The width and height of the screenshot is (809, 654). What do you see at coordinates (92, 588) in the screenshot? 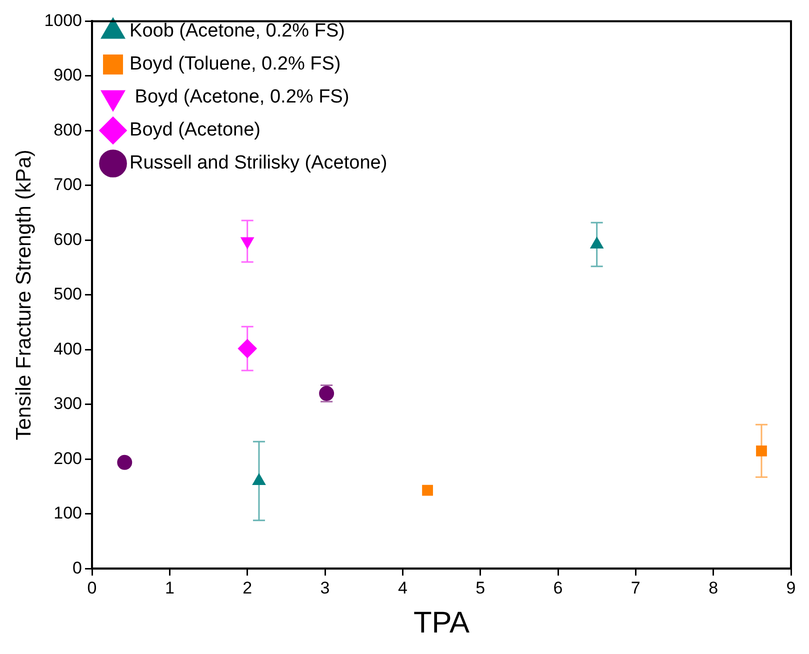
I see `x-tick-label: 0` at bounding box center [92, 588].